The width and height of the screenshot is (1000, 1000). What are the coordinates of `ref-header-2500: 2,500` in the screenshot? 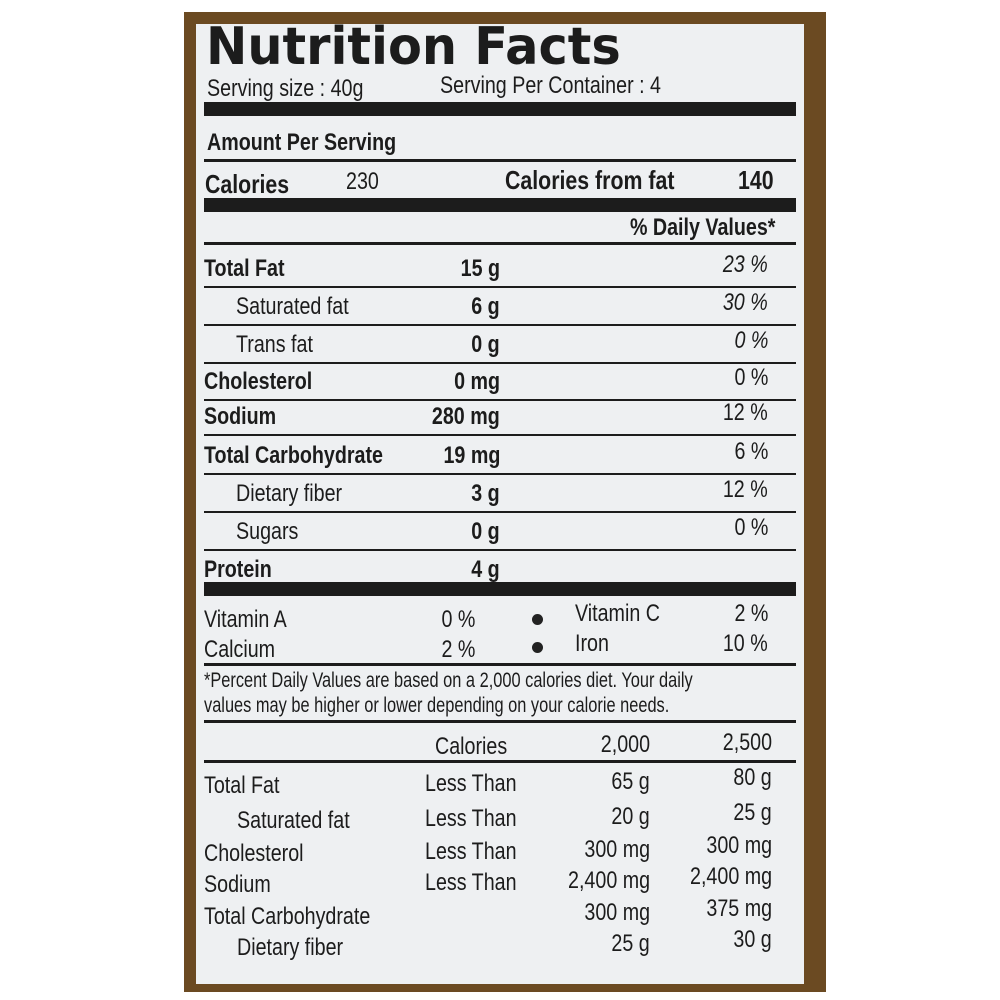 It's located at (747, 742).